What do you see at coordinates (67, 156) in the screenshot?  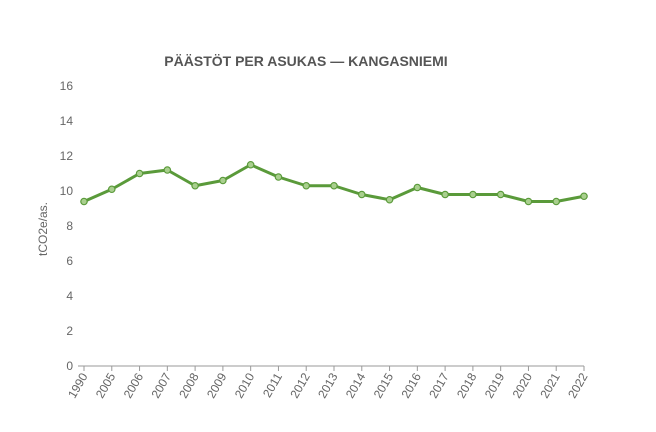 I see `y-tick-label: 12` at bounding box center [67, 156].